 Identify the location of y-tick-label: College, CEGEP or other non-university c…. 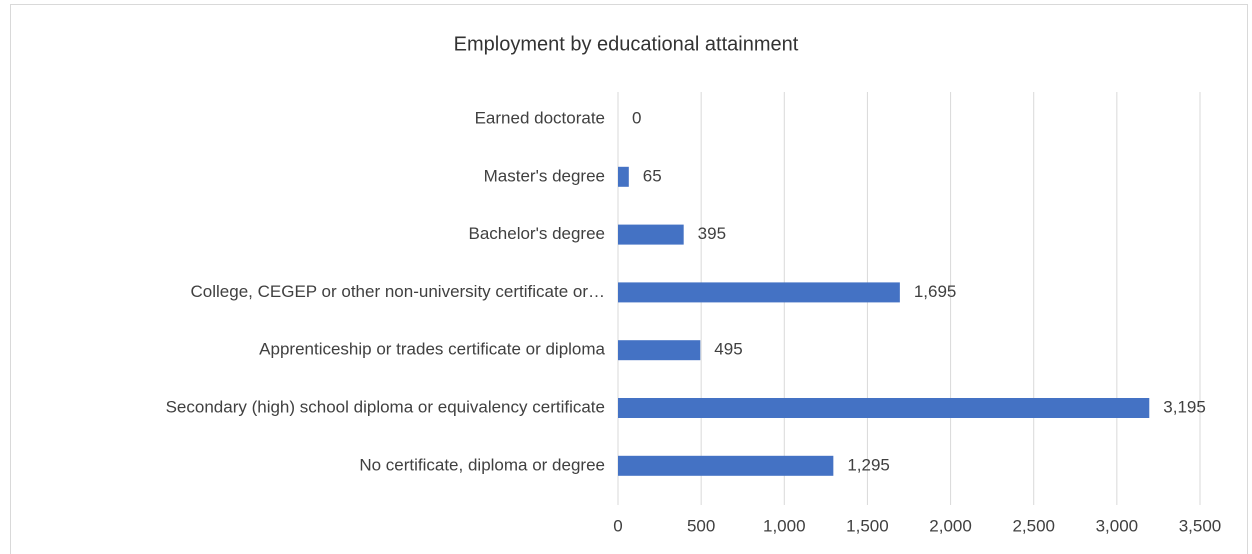
(398, 291).